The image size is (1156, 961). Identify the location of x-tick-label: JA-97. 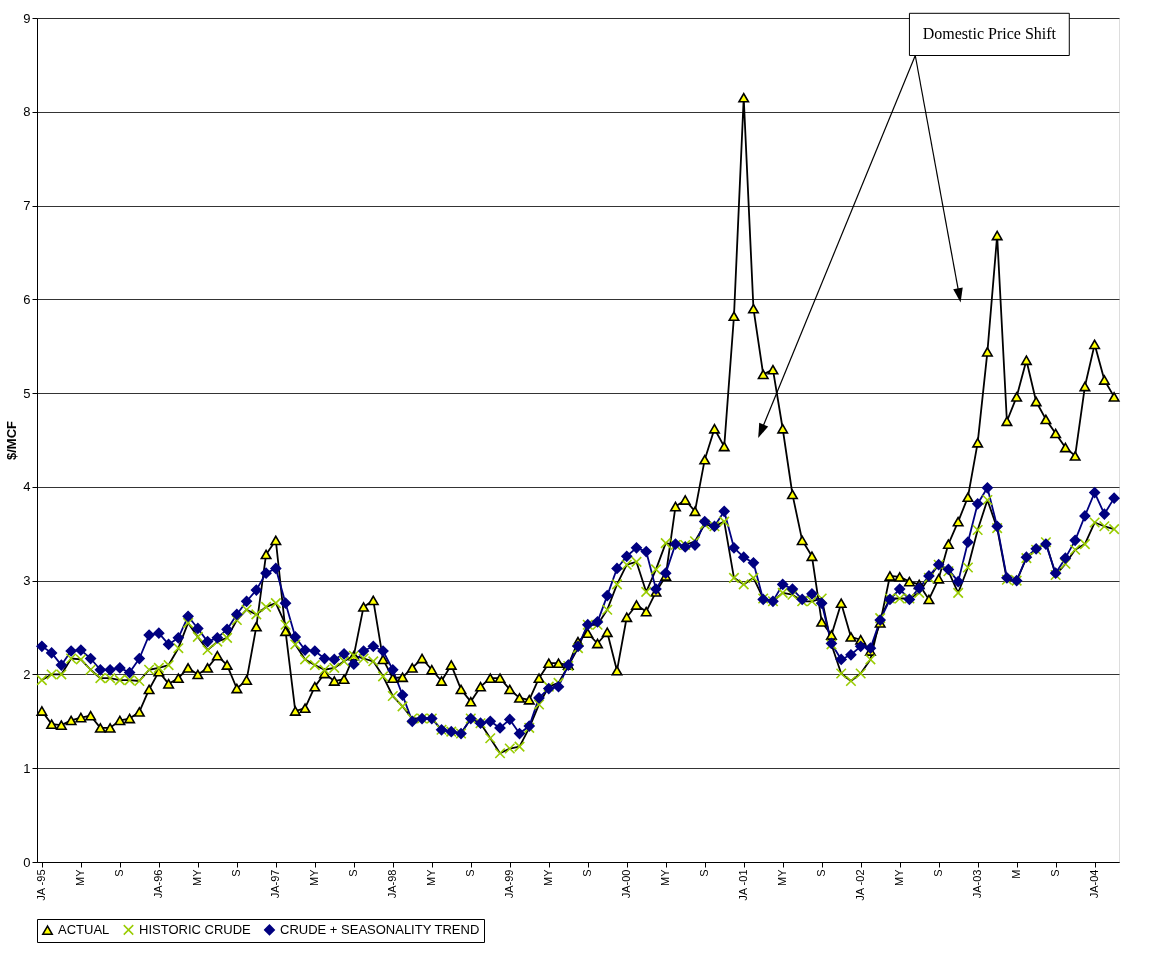
(275, 884).